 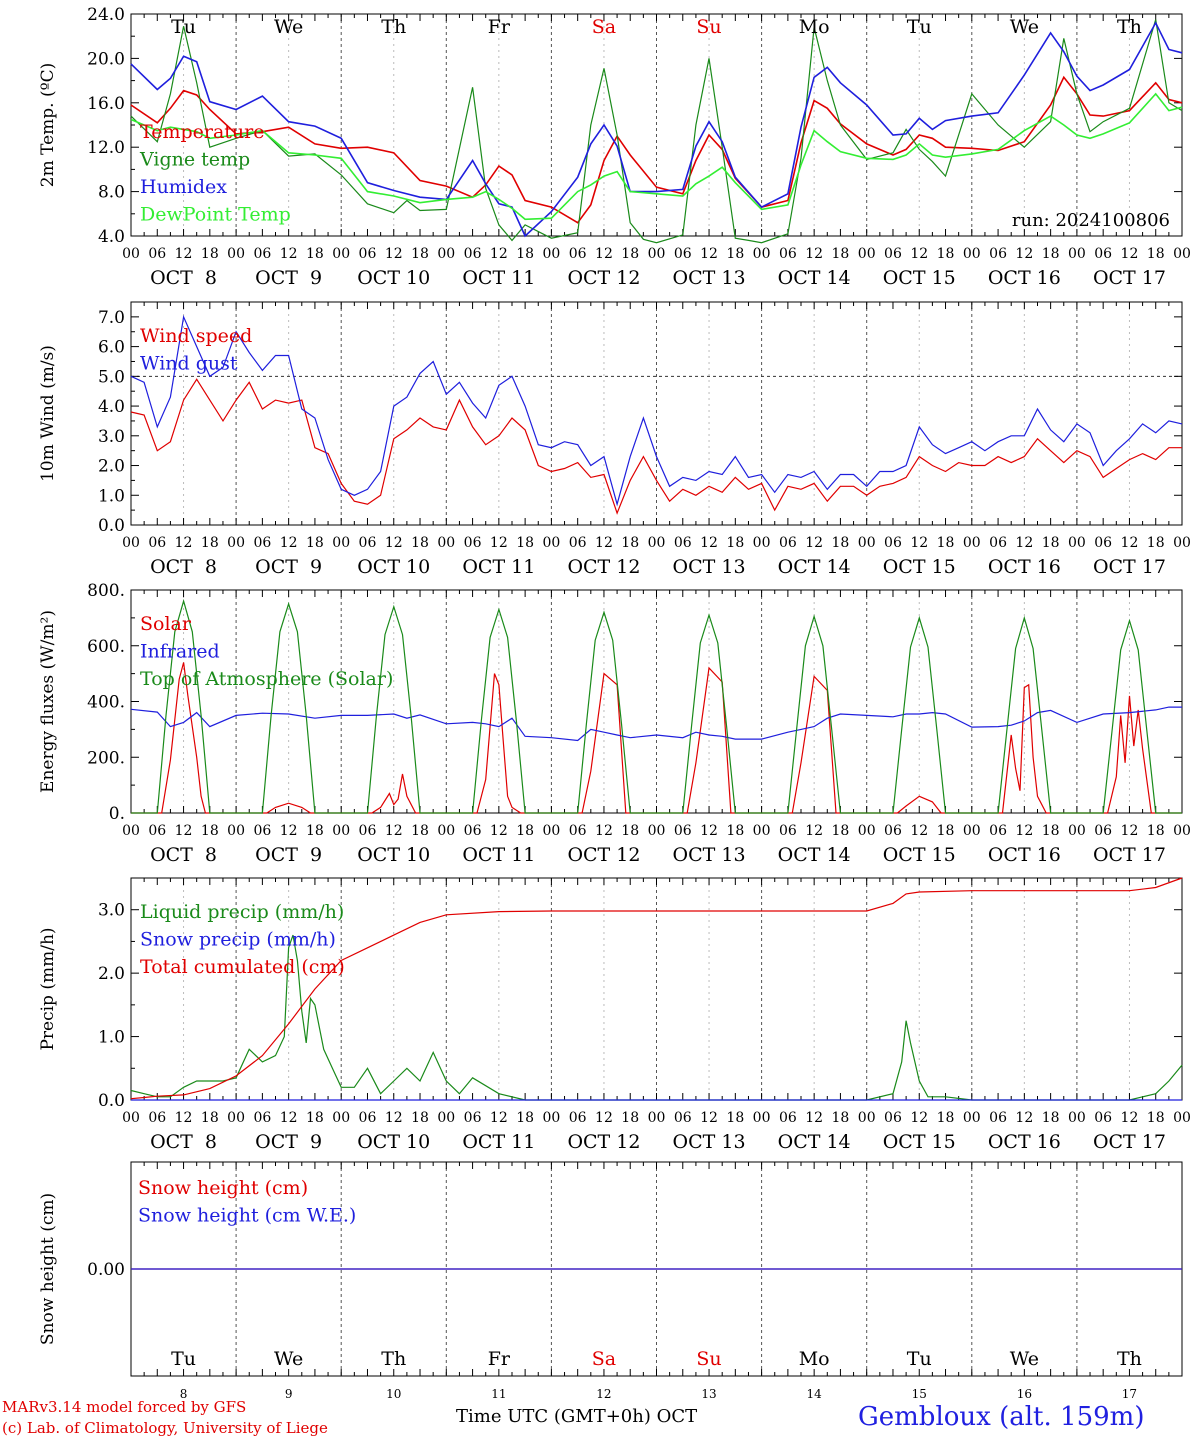 I want to click on day-tag-bottom: Su, so click(x=708, y=1359).